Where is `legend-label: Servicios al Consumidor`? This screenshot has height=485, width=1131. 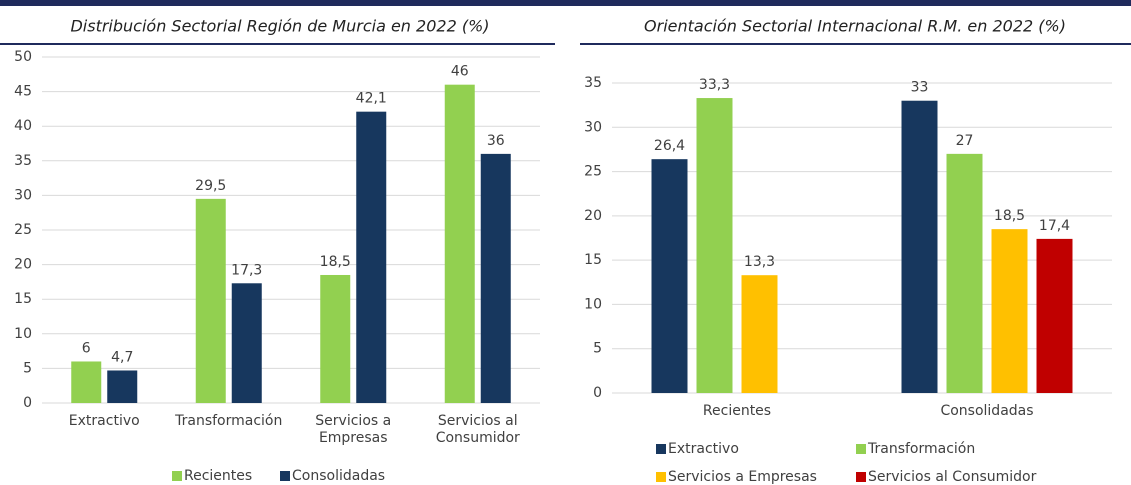
legend-label: Servicios al Consumidor is located at coordinates (952, 477).